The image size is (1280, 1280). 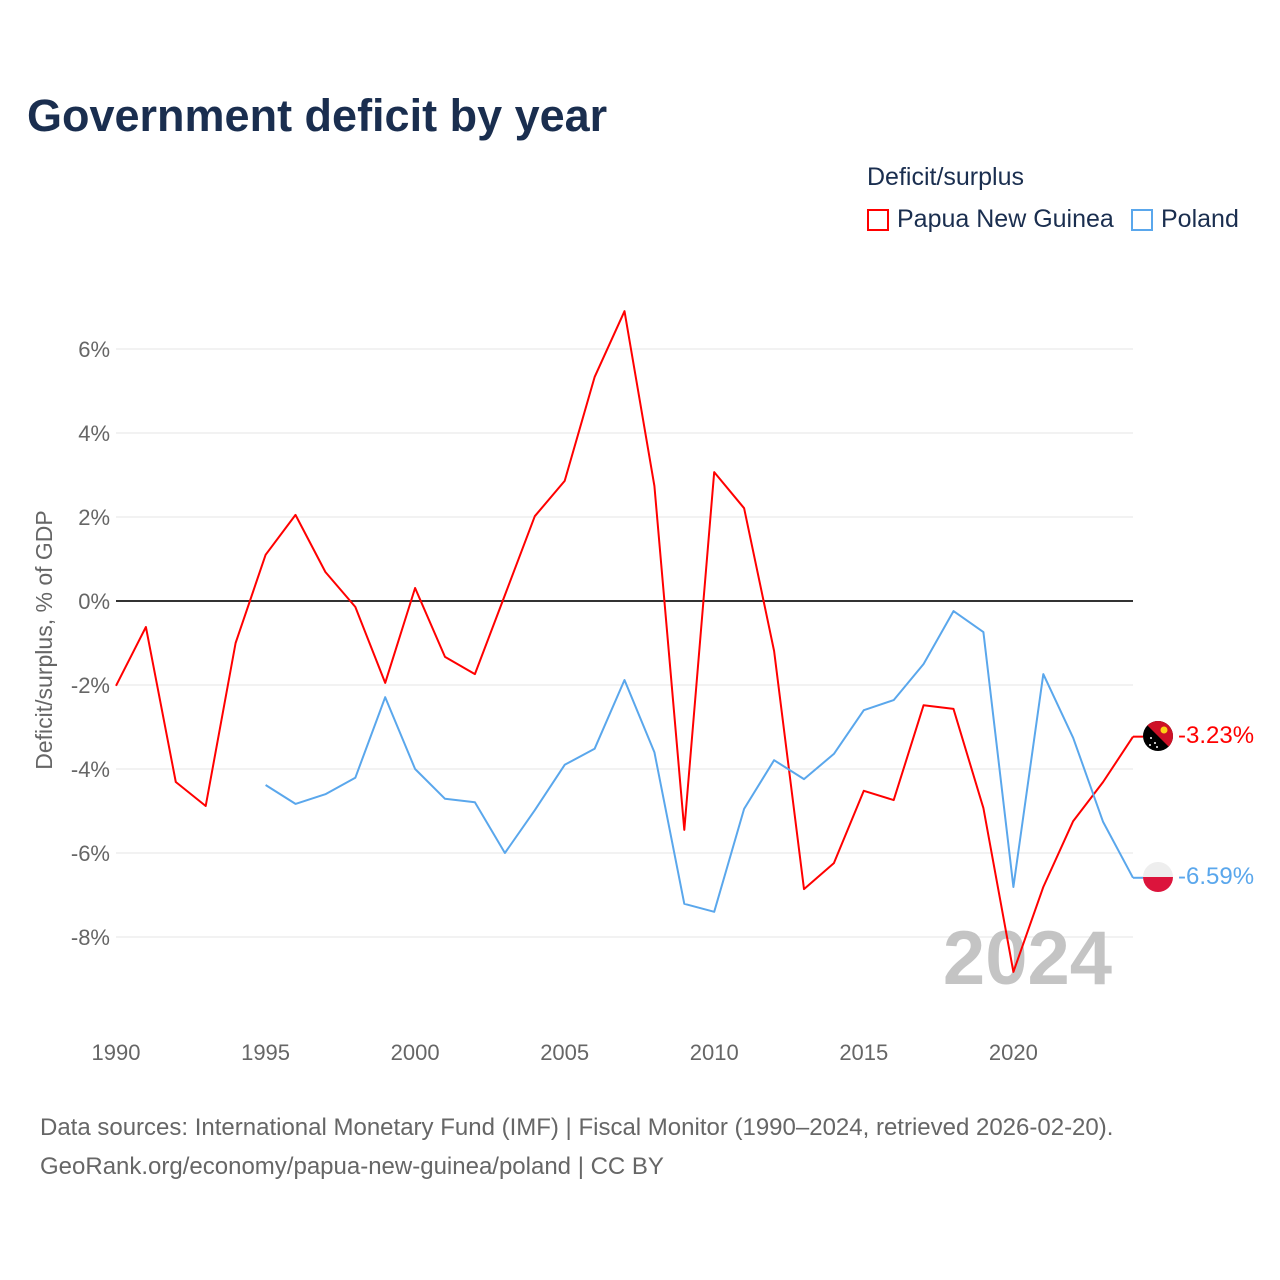 What do you see at coordinates (90, 769) in the screenshot?
I see `y-tick-label: -4%` at bounding box center [90, 769].